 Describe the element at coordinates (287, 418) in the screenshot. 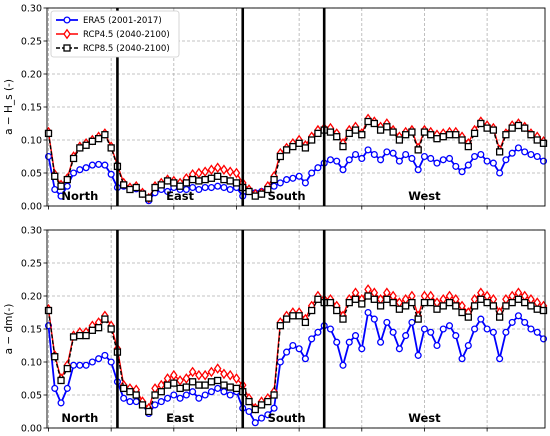

I see `region-label: South` at that location.